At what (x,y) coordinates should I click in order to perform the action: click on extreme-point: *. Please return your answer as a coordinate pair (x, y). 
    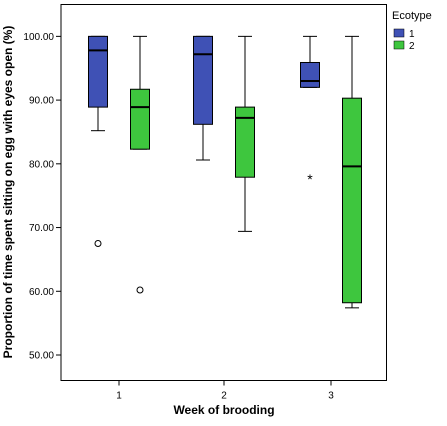
    Looking at the image, I should click on (310, 179).